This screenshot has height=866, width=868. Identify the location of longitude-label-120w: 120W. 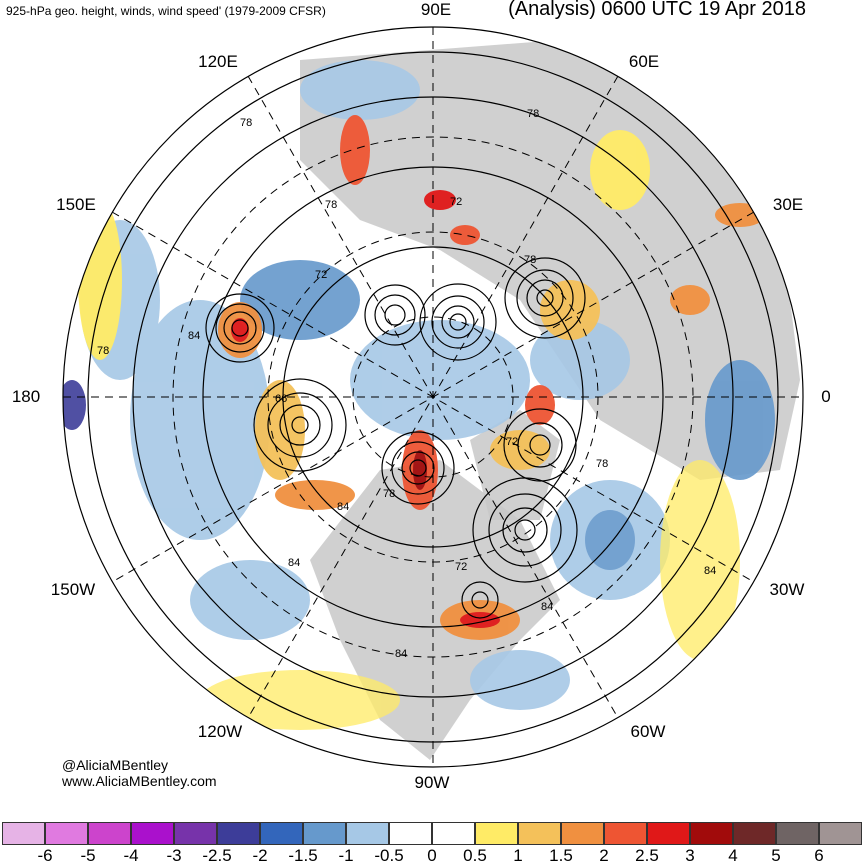
(220, 731).